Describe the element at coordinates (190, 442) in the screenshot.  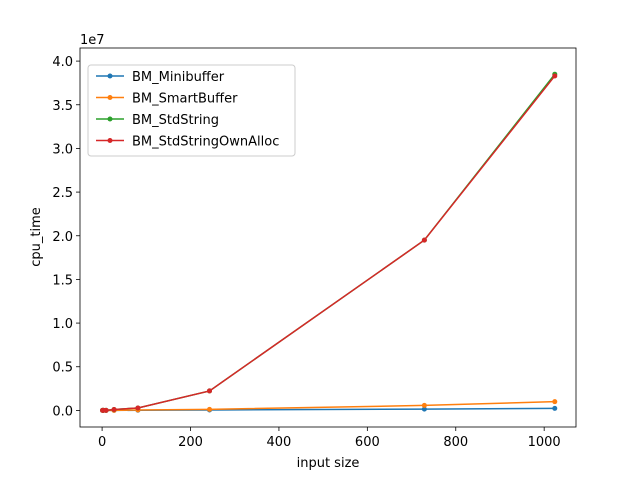
I see `x-tick-label: 200` at that location.